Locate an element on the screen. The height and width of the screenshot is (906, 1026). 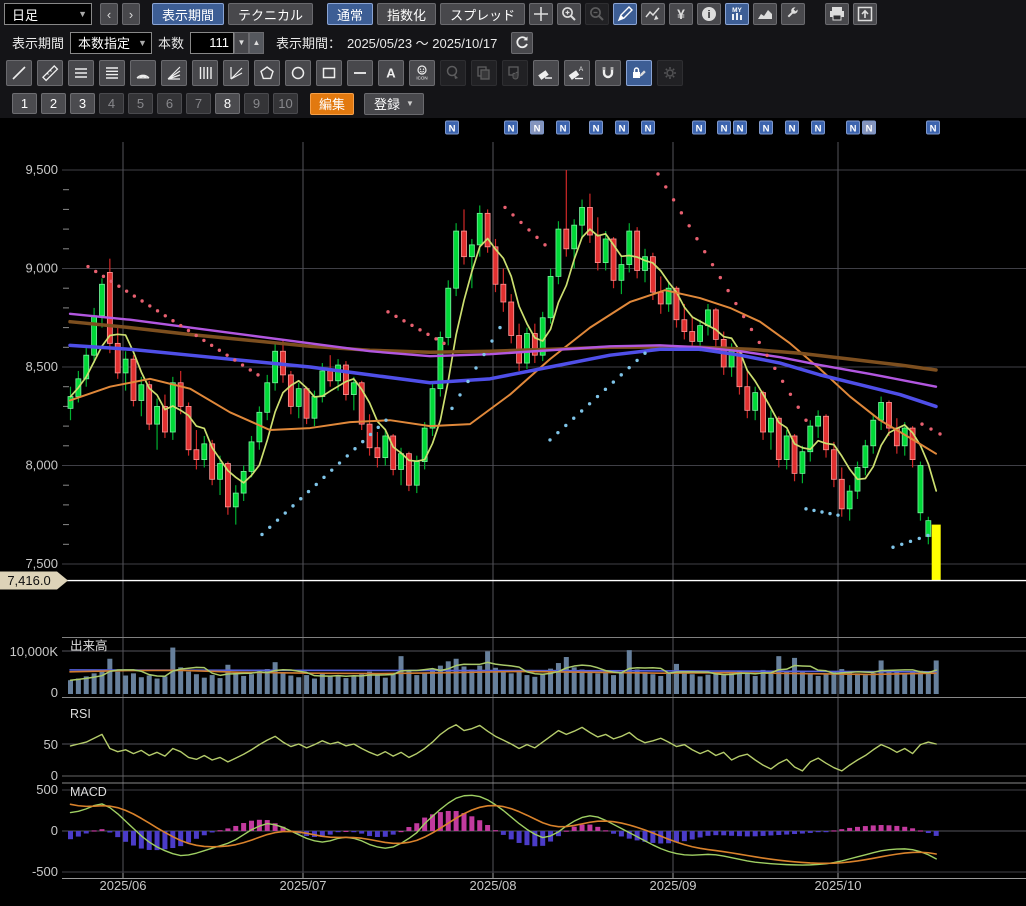
angle-lines-tool-button is located at coordinates (236, 73).